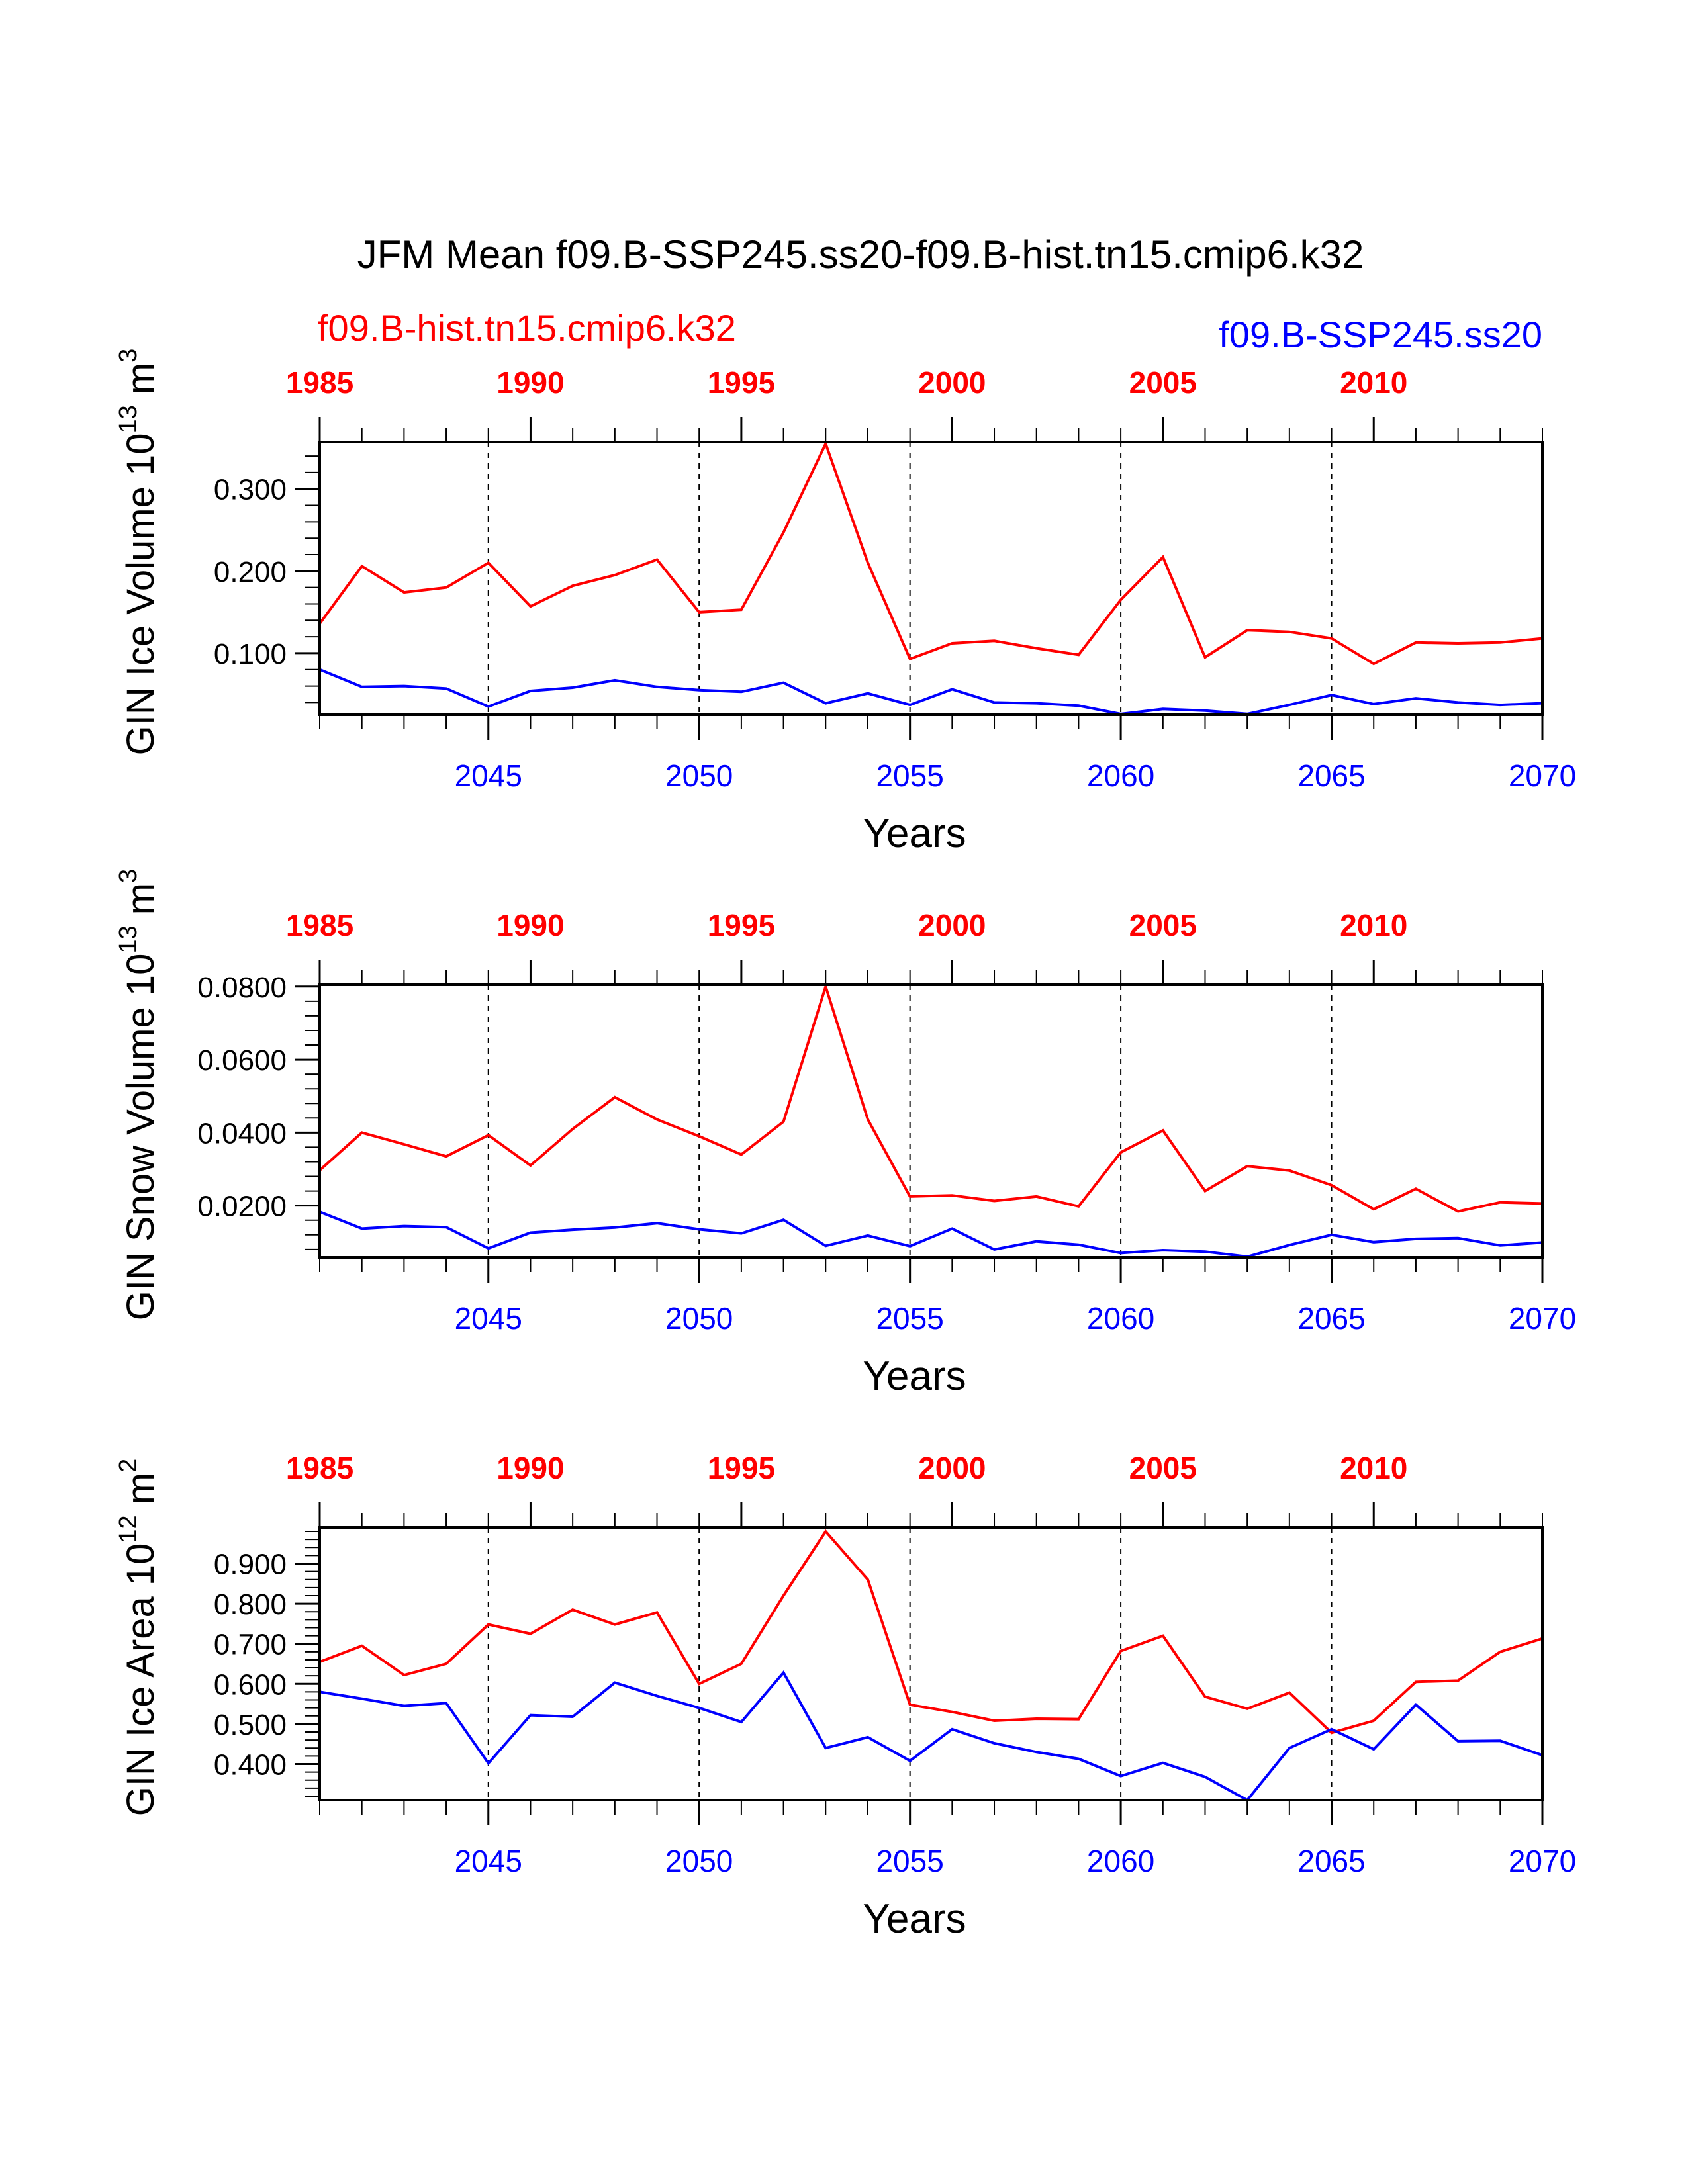 The width and height of the screenshot is (1688, 2184). I want to click on y-tick-label: 0.300, so click(250, 490).